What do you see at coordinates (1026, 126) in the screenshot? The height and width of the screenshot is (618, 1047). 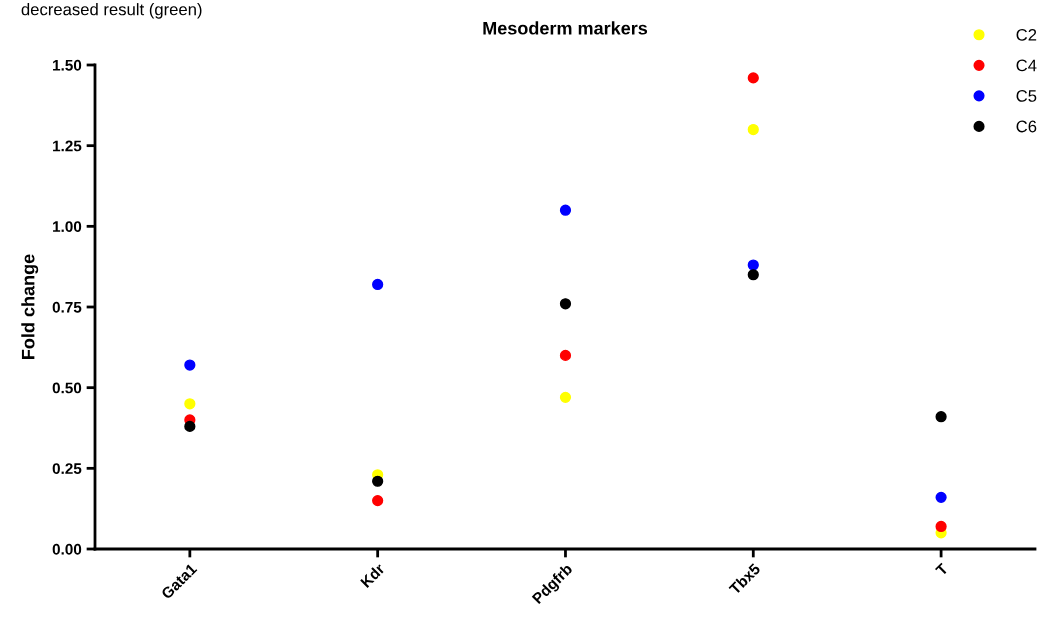 I see `legend-label: C6` at bounding box center [1026, 126].